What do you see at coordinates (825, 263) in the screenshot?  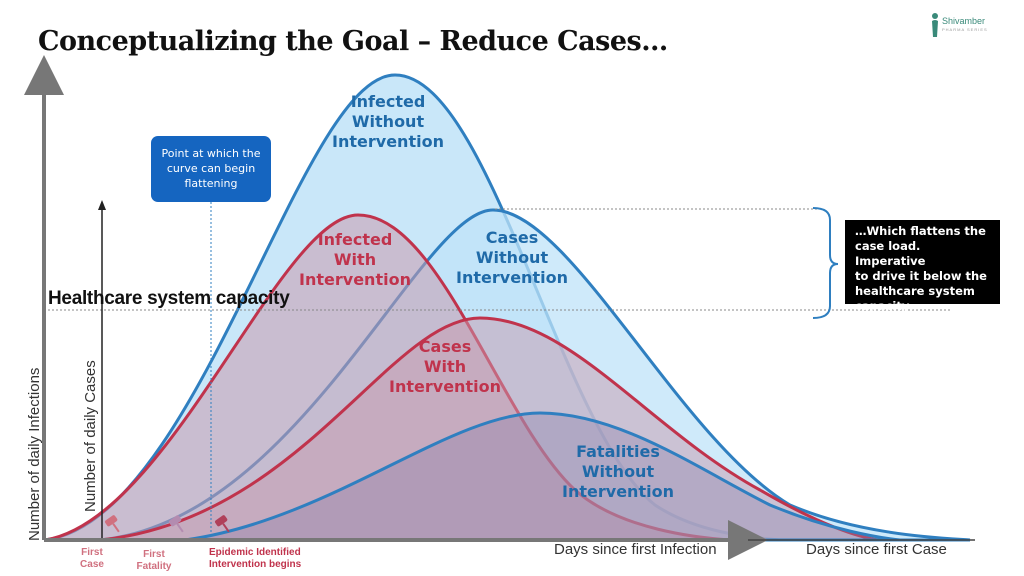 I see `brace` at bounding box center [825, 263].